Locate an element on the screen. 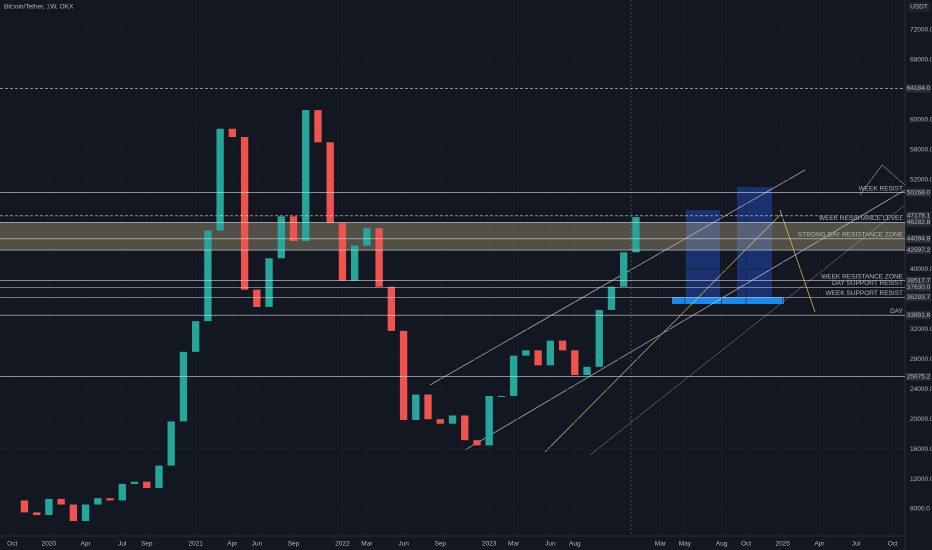 The height and width of the screenshot is (550, 932). symbol-title: Bitcoin/Tether, 1W, OKX is located at coordinates (39, 7).